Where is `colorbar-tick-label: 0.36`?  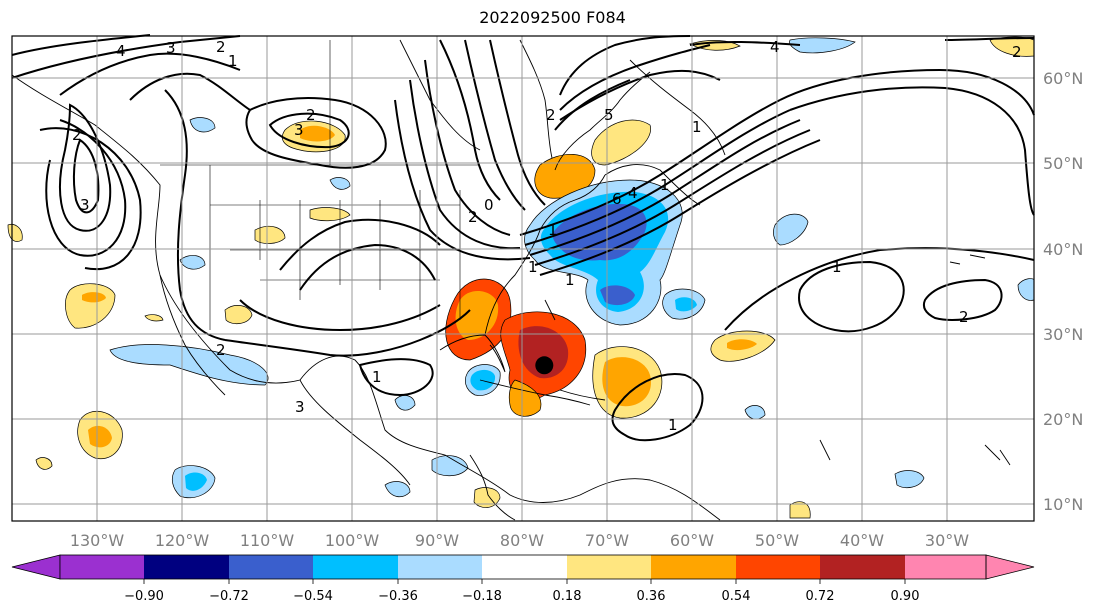 colorbar-tick-label: 0.36 is located at coordinates (651, 596).